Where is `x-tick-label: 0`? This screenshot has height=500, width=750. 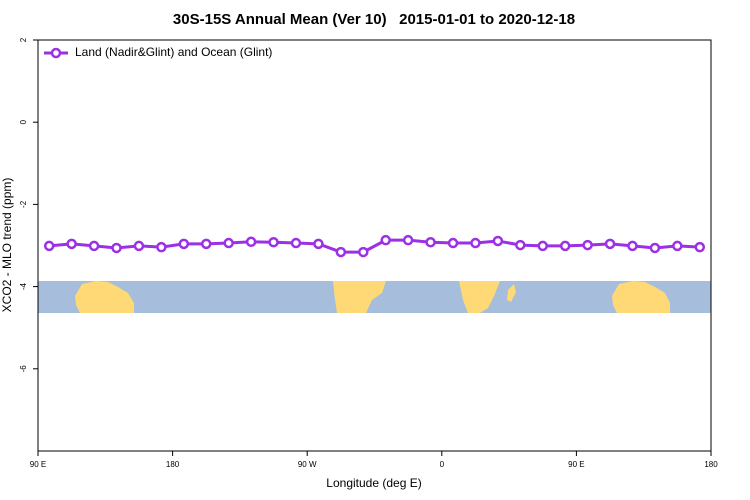 x-tick-label: 0 is located at coordinates (442, 464).